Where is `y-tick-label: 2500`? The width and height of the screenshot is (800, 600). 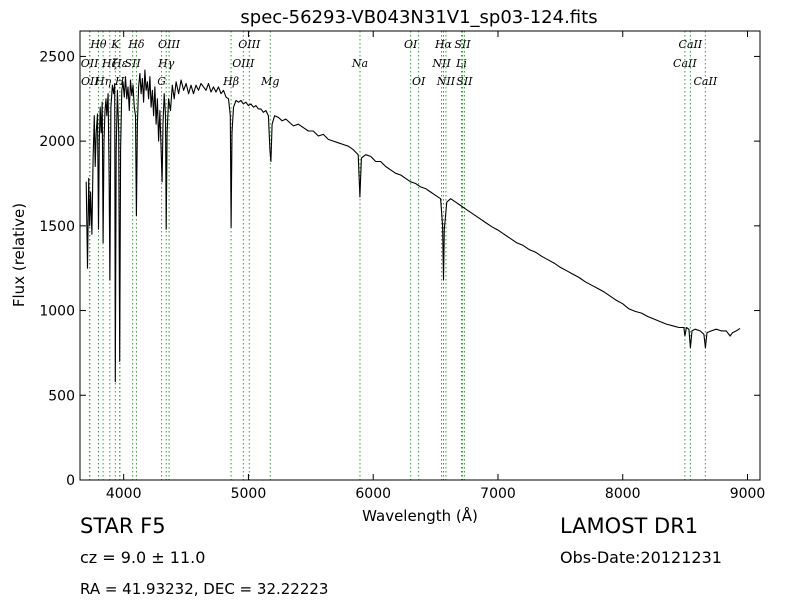 y-tick-label: 2500 is located at coordinates (57, 57).